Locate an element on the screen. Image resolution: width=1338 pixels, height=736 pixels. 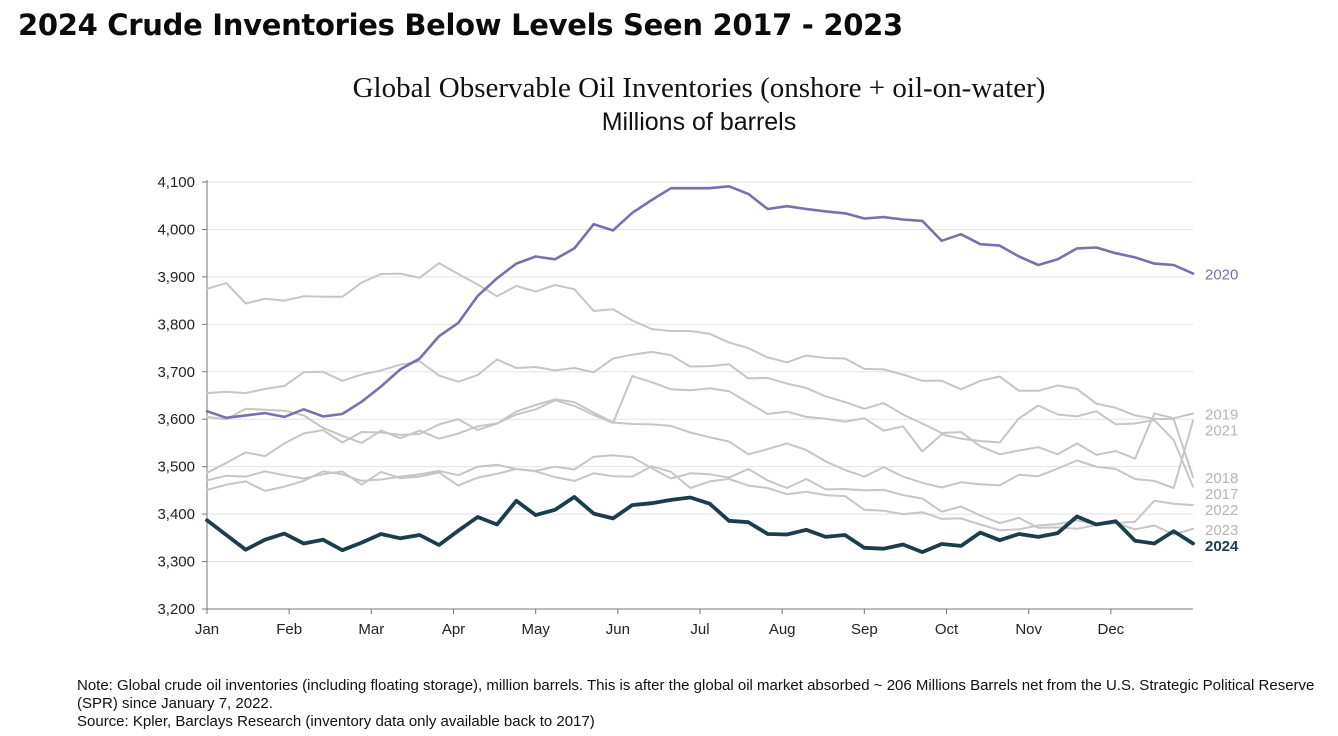
series-label-2021: 2021 is located at coordinates (1221, 431).